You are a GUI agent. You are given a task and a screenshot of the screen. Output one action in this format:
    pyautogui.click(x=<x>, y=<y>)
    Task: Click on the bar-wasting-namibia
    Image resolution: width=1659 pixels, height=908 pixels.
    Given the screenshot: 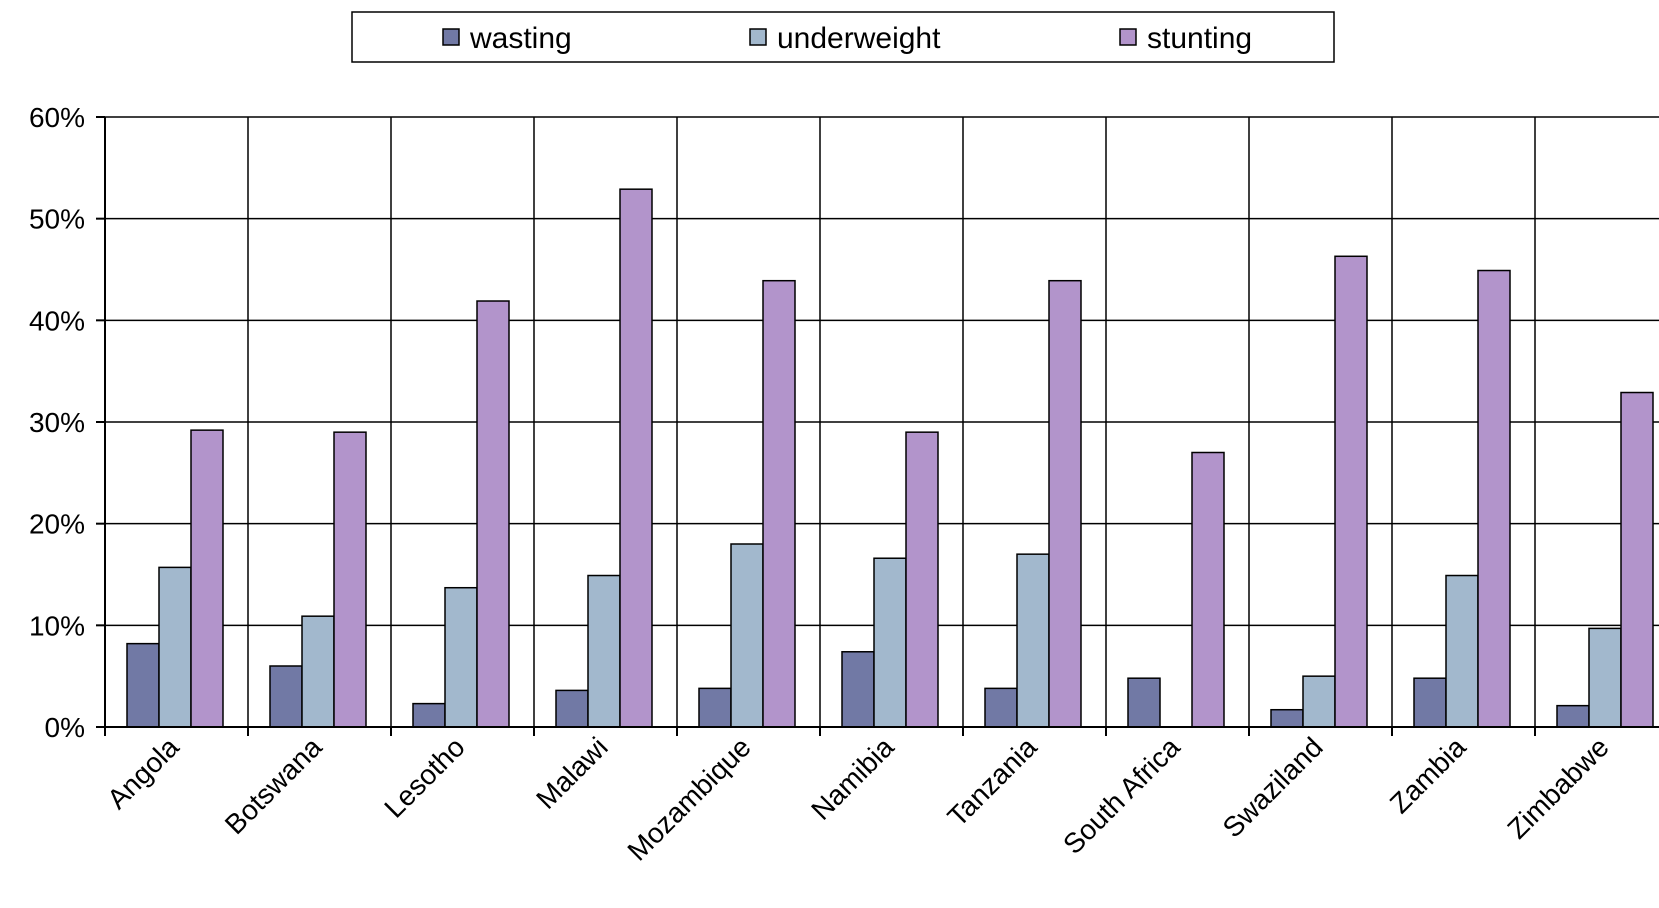 What is the action you would take?
    pyautogui.click(x=858, y=689)
    